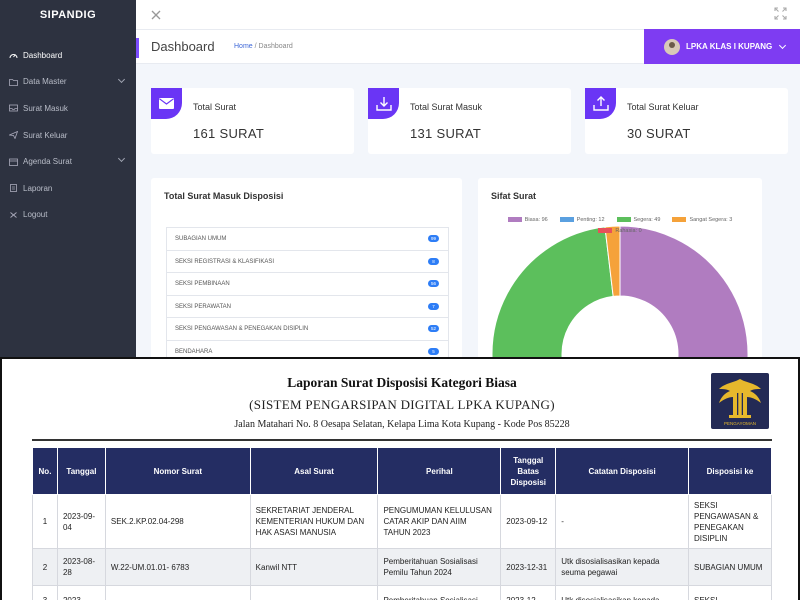  What do you see at coordinates (307, 239) in the screenshot?
I see `list-item: SUBAGIAN UMUM 99` at bounding box center [307, 239].